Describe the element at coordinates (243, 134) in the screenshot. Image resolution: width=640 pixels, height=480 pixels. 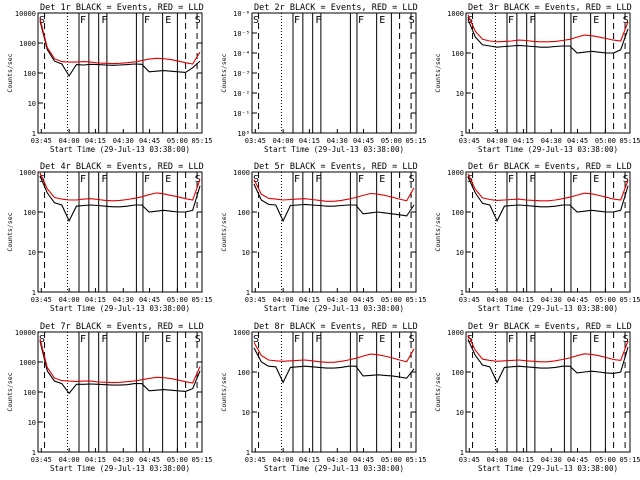
I see `y-tick-label: 10⁰` at that location.